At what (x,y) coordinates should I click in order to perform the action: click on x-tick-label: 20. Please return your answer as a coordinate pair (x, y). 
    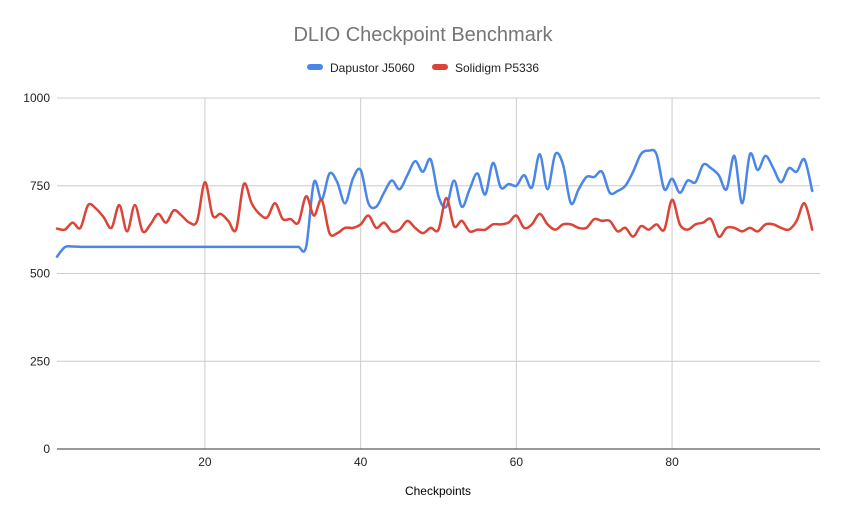
    Looking at the image, I should click on (205, 462).